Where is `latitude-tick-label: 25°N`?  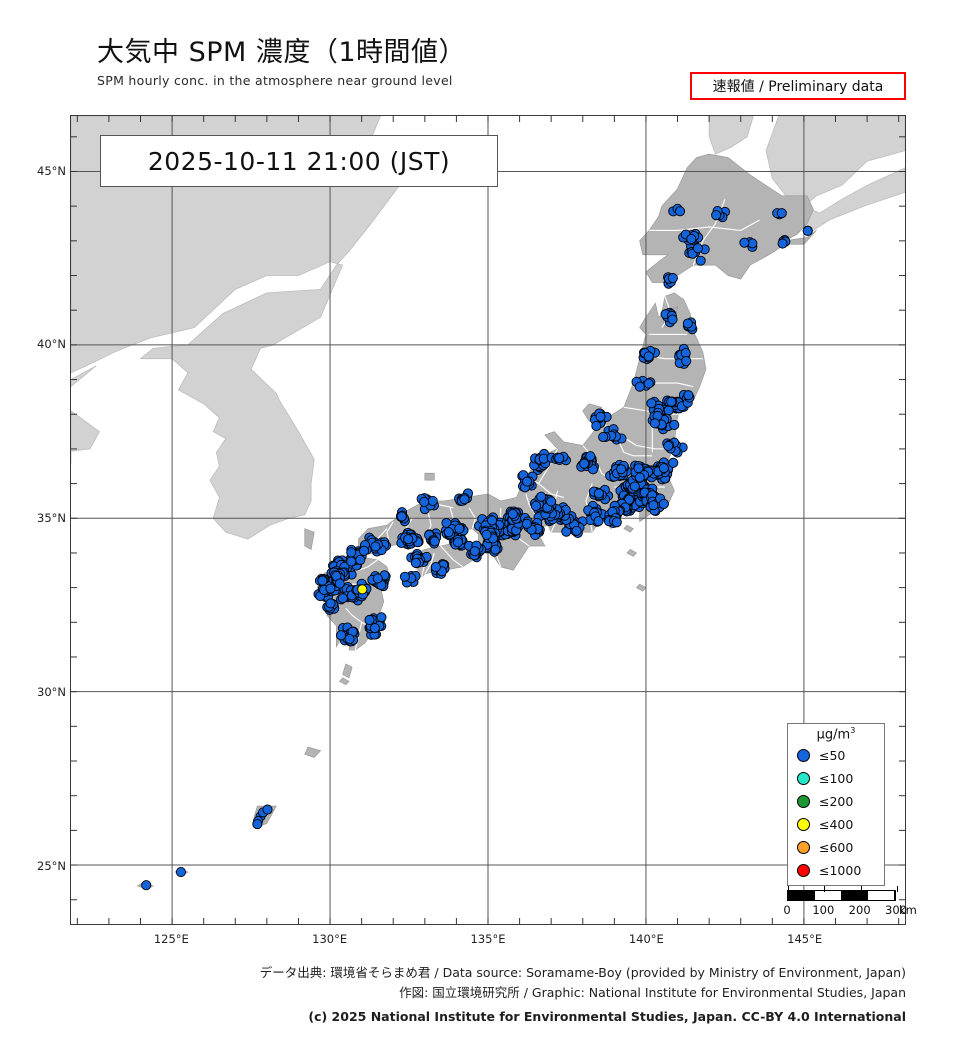
latitude-tick-label: 25°N is located at coordinates (51, 865).